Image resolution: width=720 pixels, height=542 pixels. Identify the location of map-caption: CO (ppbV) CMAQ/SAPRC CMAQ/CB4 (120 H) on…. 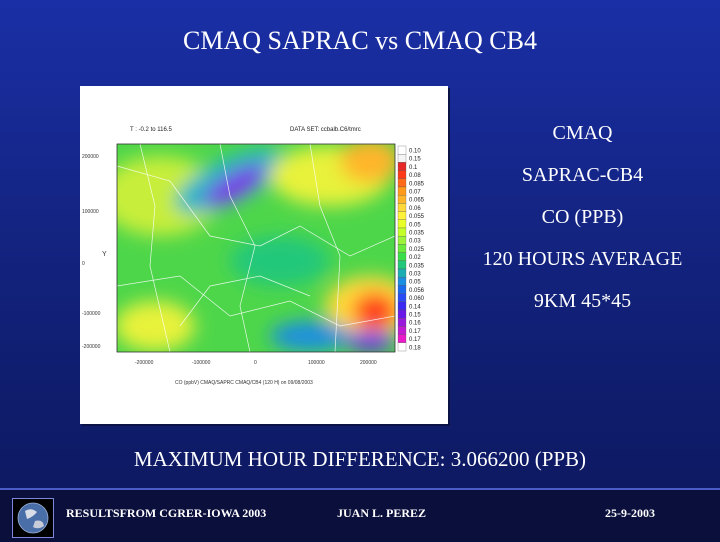
(244, 383).